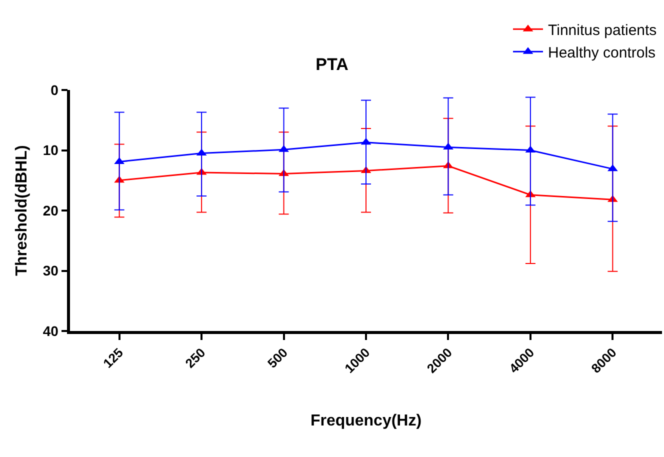 The width and height of the screenshot is (664, 457). I want to click on y-axis-title: Threshold(dBHL), so click(22, 210).